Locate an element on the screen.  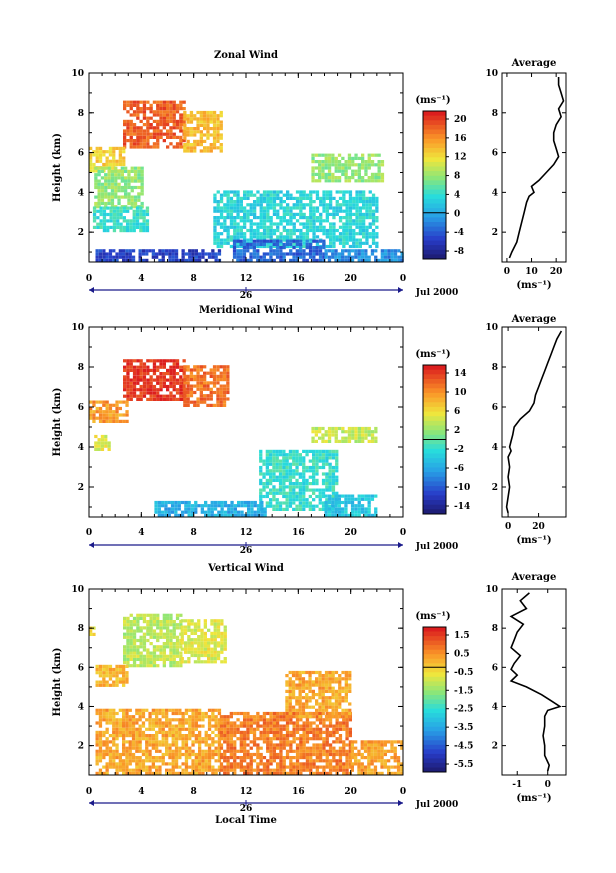
y-tick-label: 6 is located at coordinates (81, 408).